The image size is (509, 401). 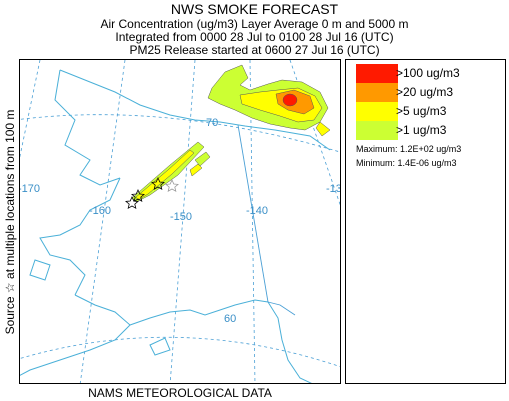 I want to click on arctic-coast, so click(x=195, y=110).